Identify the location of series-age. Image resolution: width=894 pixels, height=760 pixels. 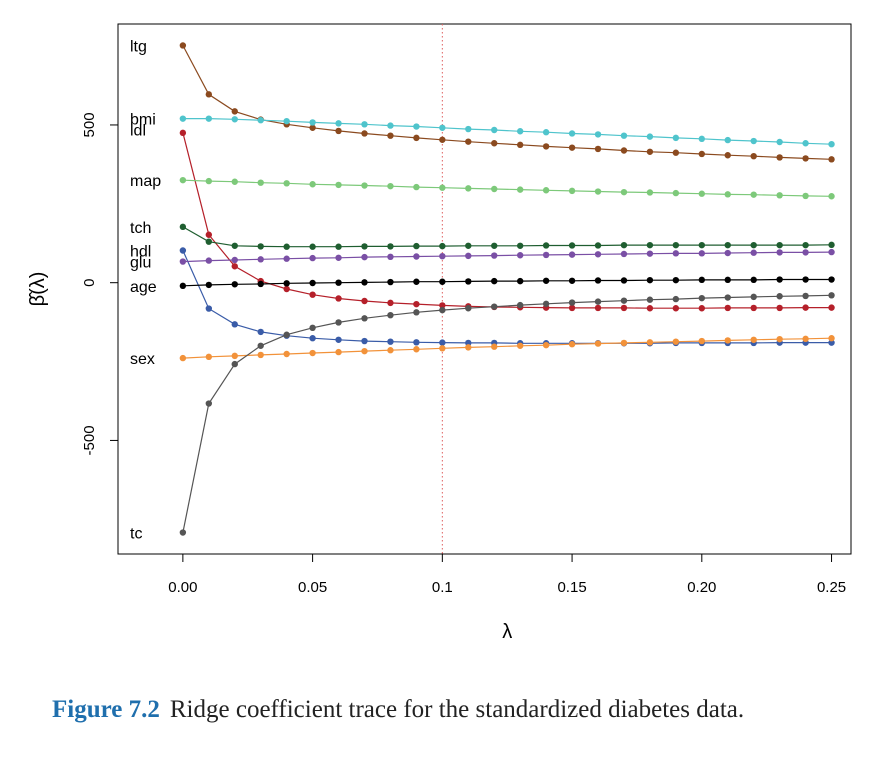
(507, 283).